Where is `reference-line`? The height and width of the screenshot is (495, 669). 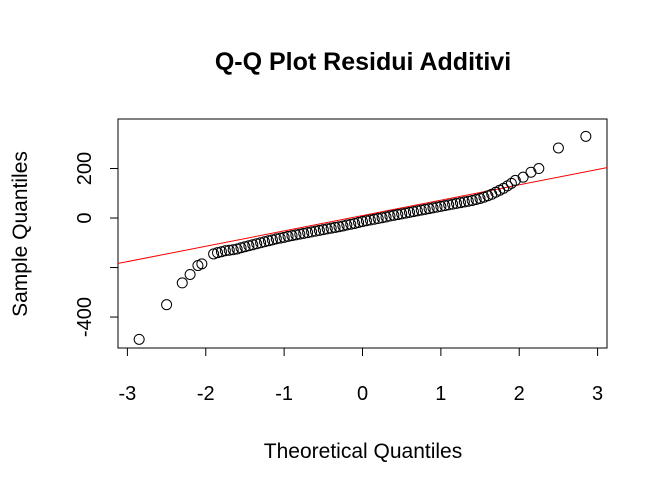
reference-line is located at coordinates (362, 215).